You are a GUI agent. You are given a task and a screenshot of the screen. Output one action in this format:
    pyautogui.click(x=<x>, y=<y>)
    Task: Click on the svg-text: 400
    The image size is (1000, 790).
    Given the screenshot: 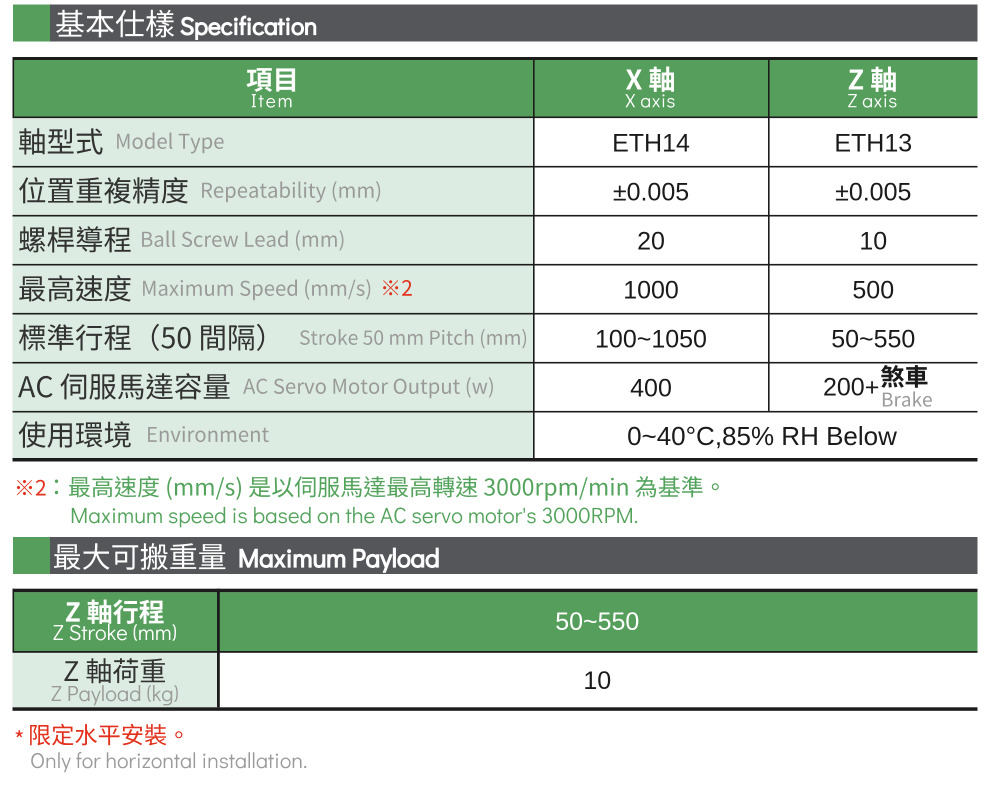 What is the action you would take?
    pyautogui.click(x=651, y=389)
    